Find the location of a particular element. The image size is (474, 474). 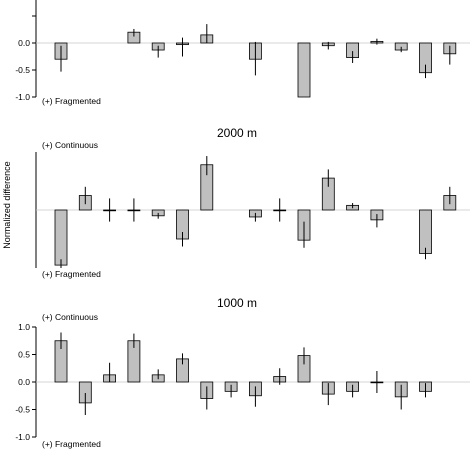

y-tick-label: 0.5 is located at coordinates (24, 355).